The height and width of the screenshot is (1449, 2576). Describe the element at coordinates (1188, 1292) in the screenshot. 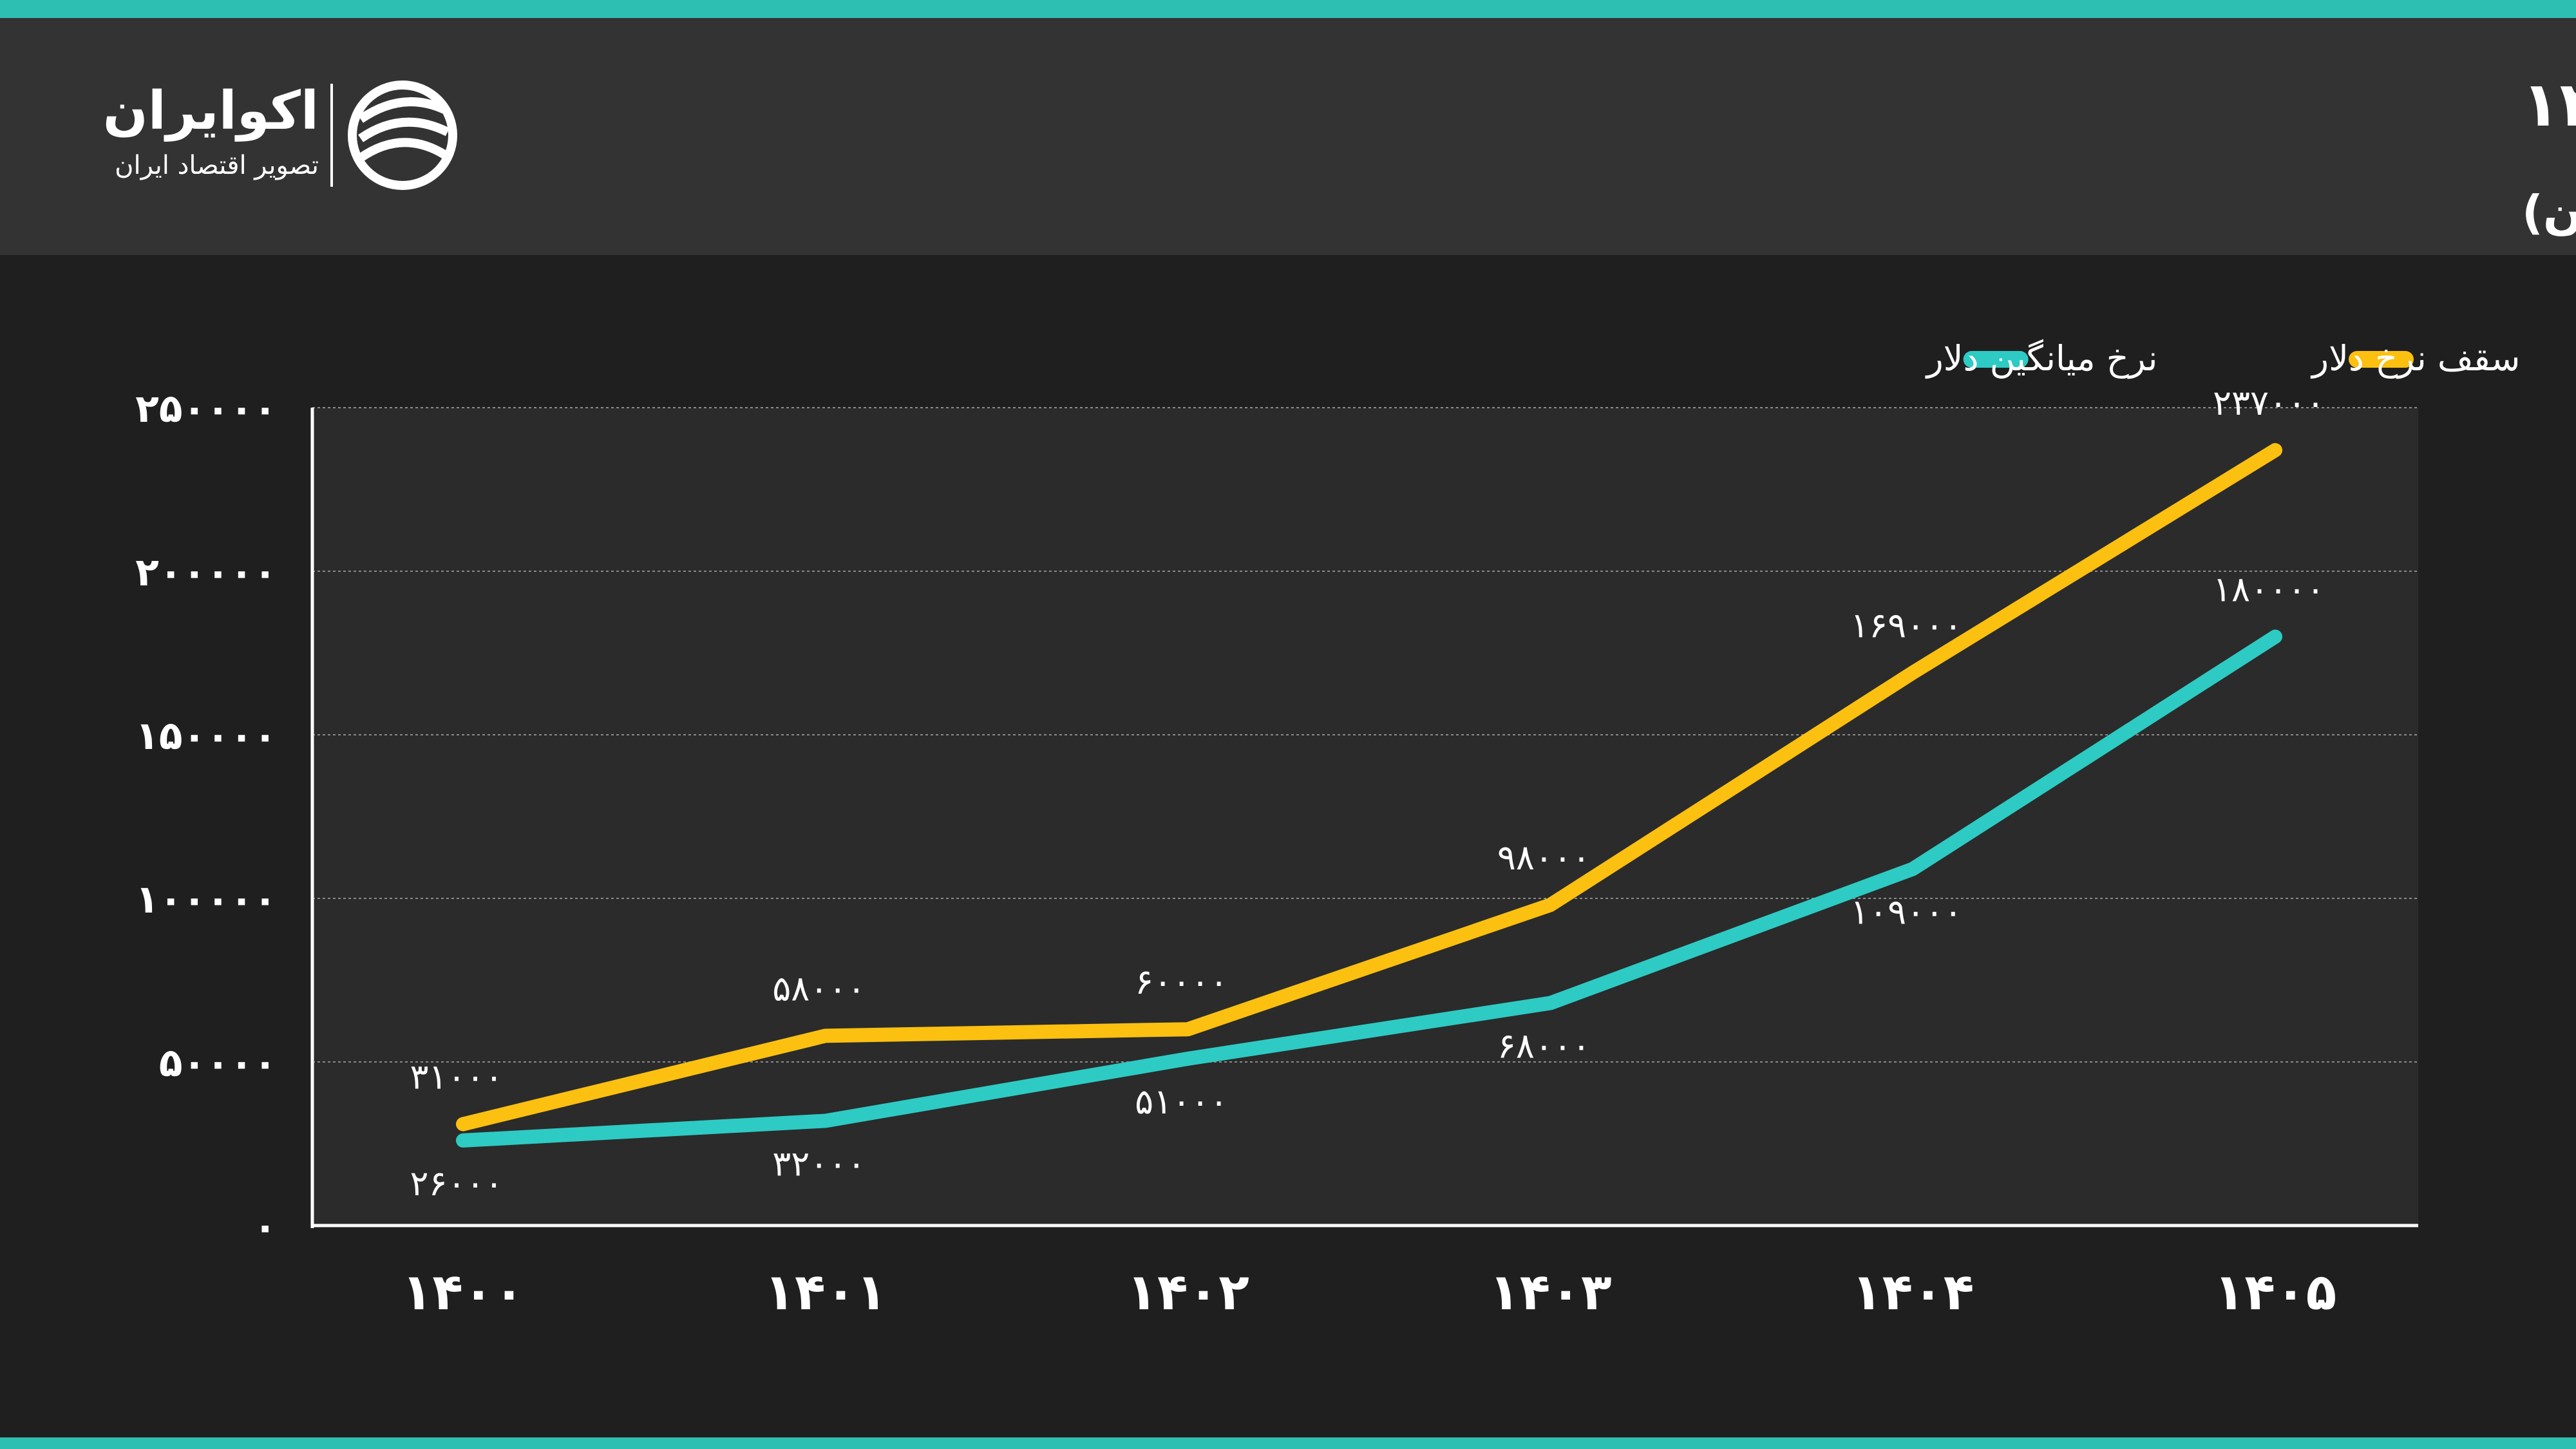

I see `x-tick-label: ۱۴۰۲` at that location.